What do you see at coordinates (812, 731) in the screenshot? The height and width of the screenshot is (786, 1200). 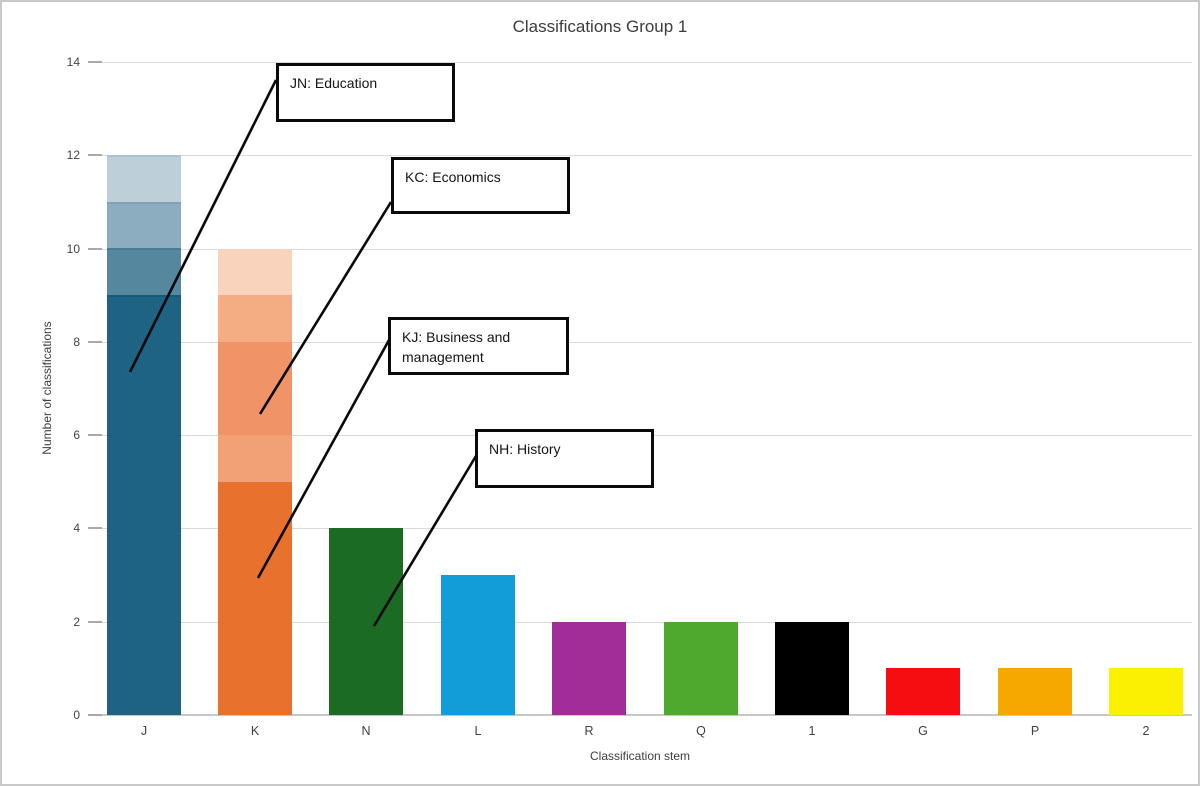 I see `x-tick-label-1: 1` at bounding box center [812, 731].